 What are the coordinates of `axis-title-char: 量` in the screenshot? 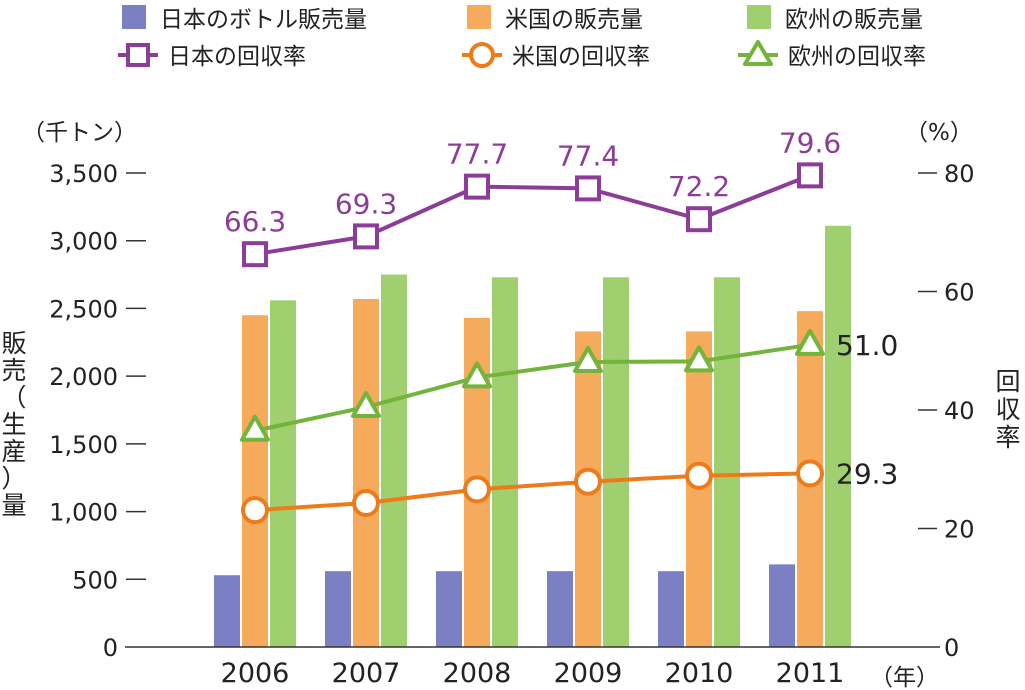 It's located at (13, 505).